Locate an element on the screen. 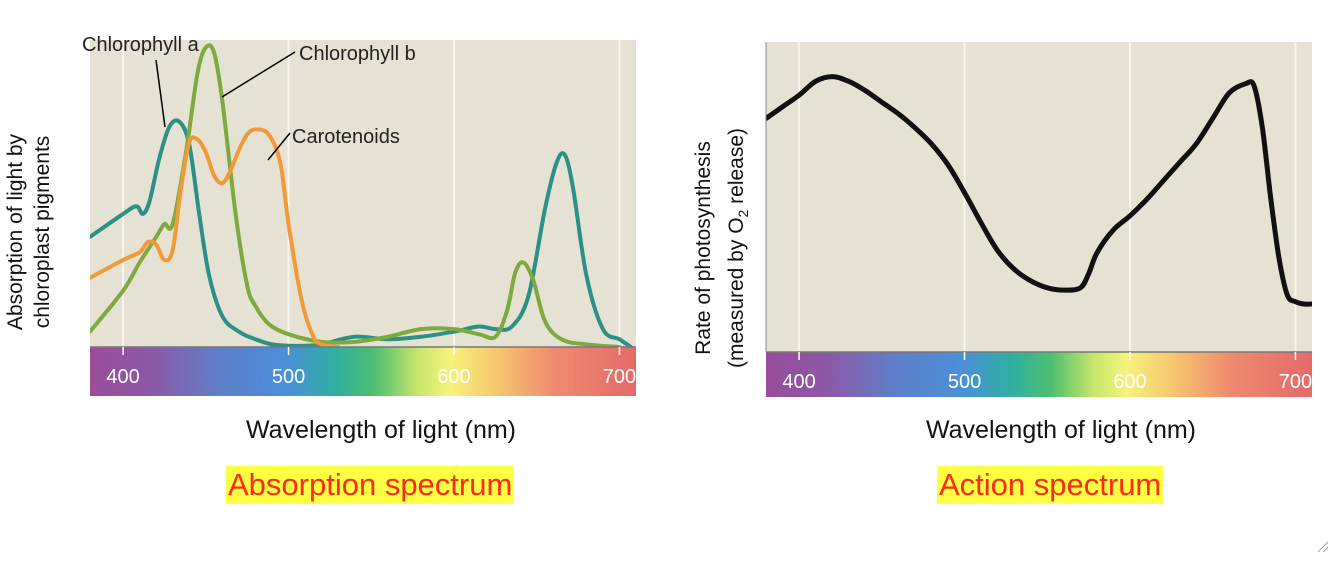 The image size is (1332, 562). left-x-label: Wavelength of light (nm) is located at coordinates (381, 430).